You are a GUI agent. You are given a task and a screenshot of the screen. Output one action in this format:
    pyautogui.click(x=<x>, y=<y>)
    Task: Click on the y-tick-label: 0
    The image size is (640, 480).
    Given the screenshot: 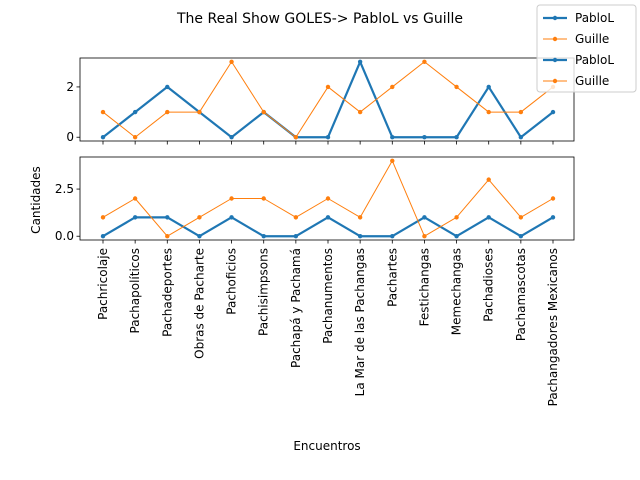 What is the action you would take?
    pyautogui.click(x=70, y=137)
    